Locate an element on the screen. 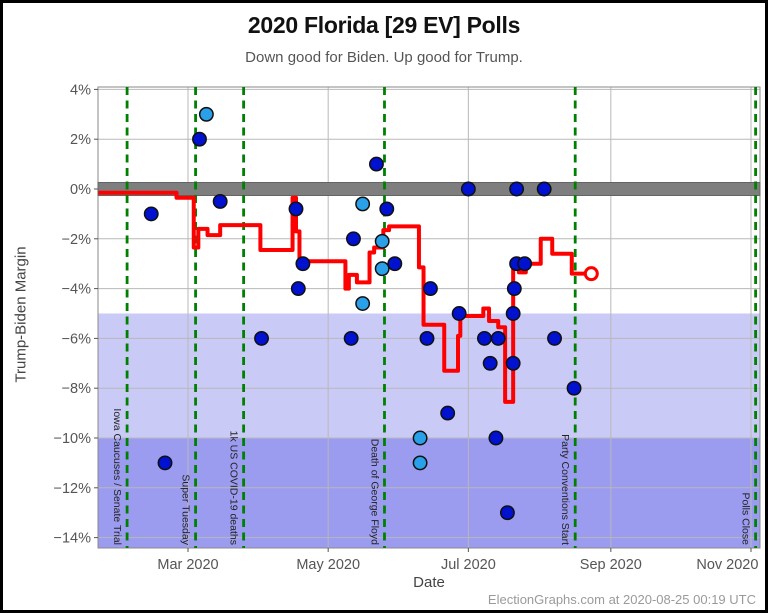 Image resolution: width=768 pixels, height=613 pixels. x-tick-label: Mar 2020 is located at coordinates (187, 565).